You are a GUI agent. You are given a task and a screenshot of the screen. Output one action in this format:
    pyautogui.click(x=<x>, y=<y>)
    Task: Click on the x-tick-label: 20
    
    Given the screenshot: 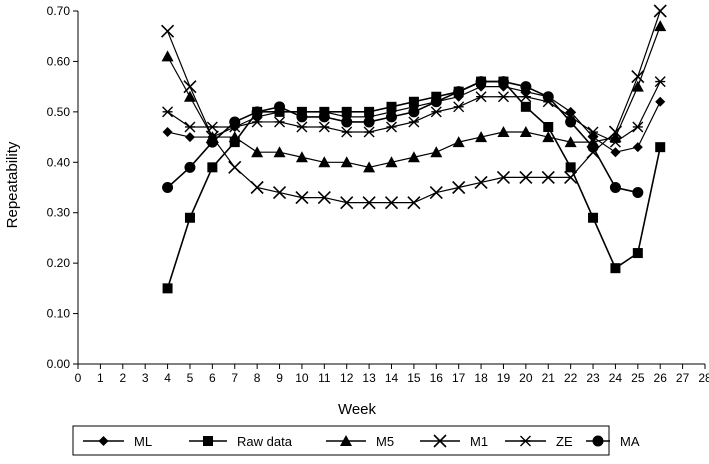 What is the action you would take?
    pyautogui.click(x=526, y=378)
    